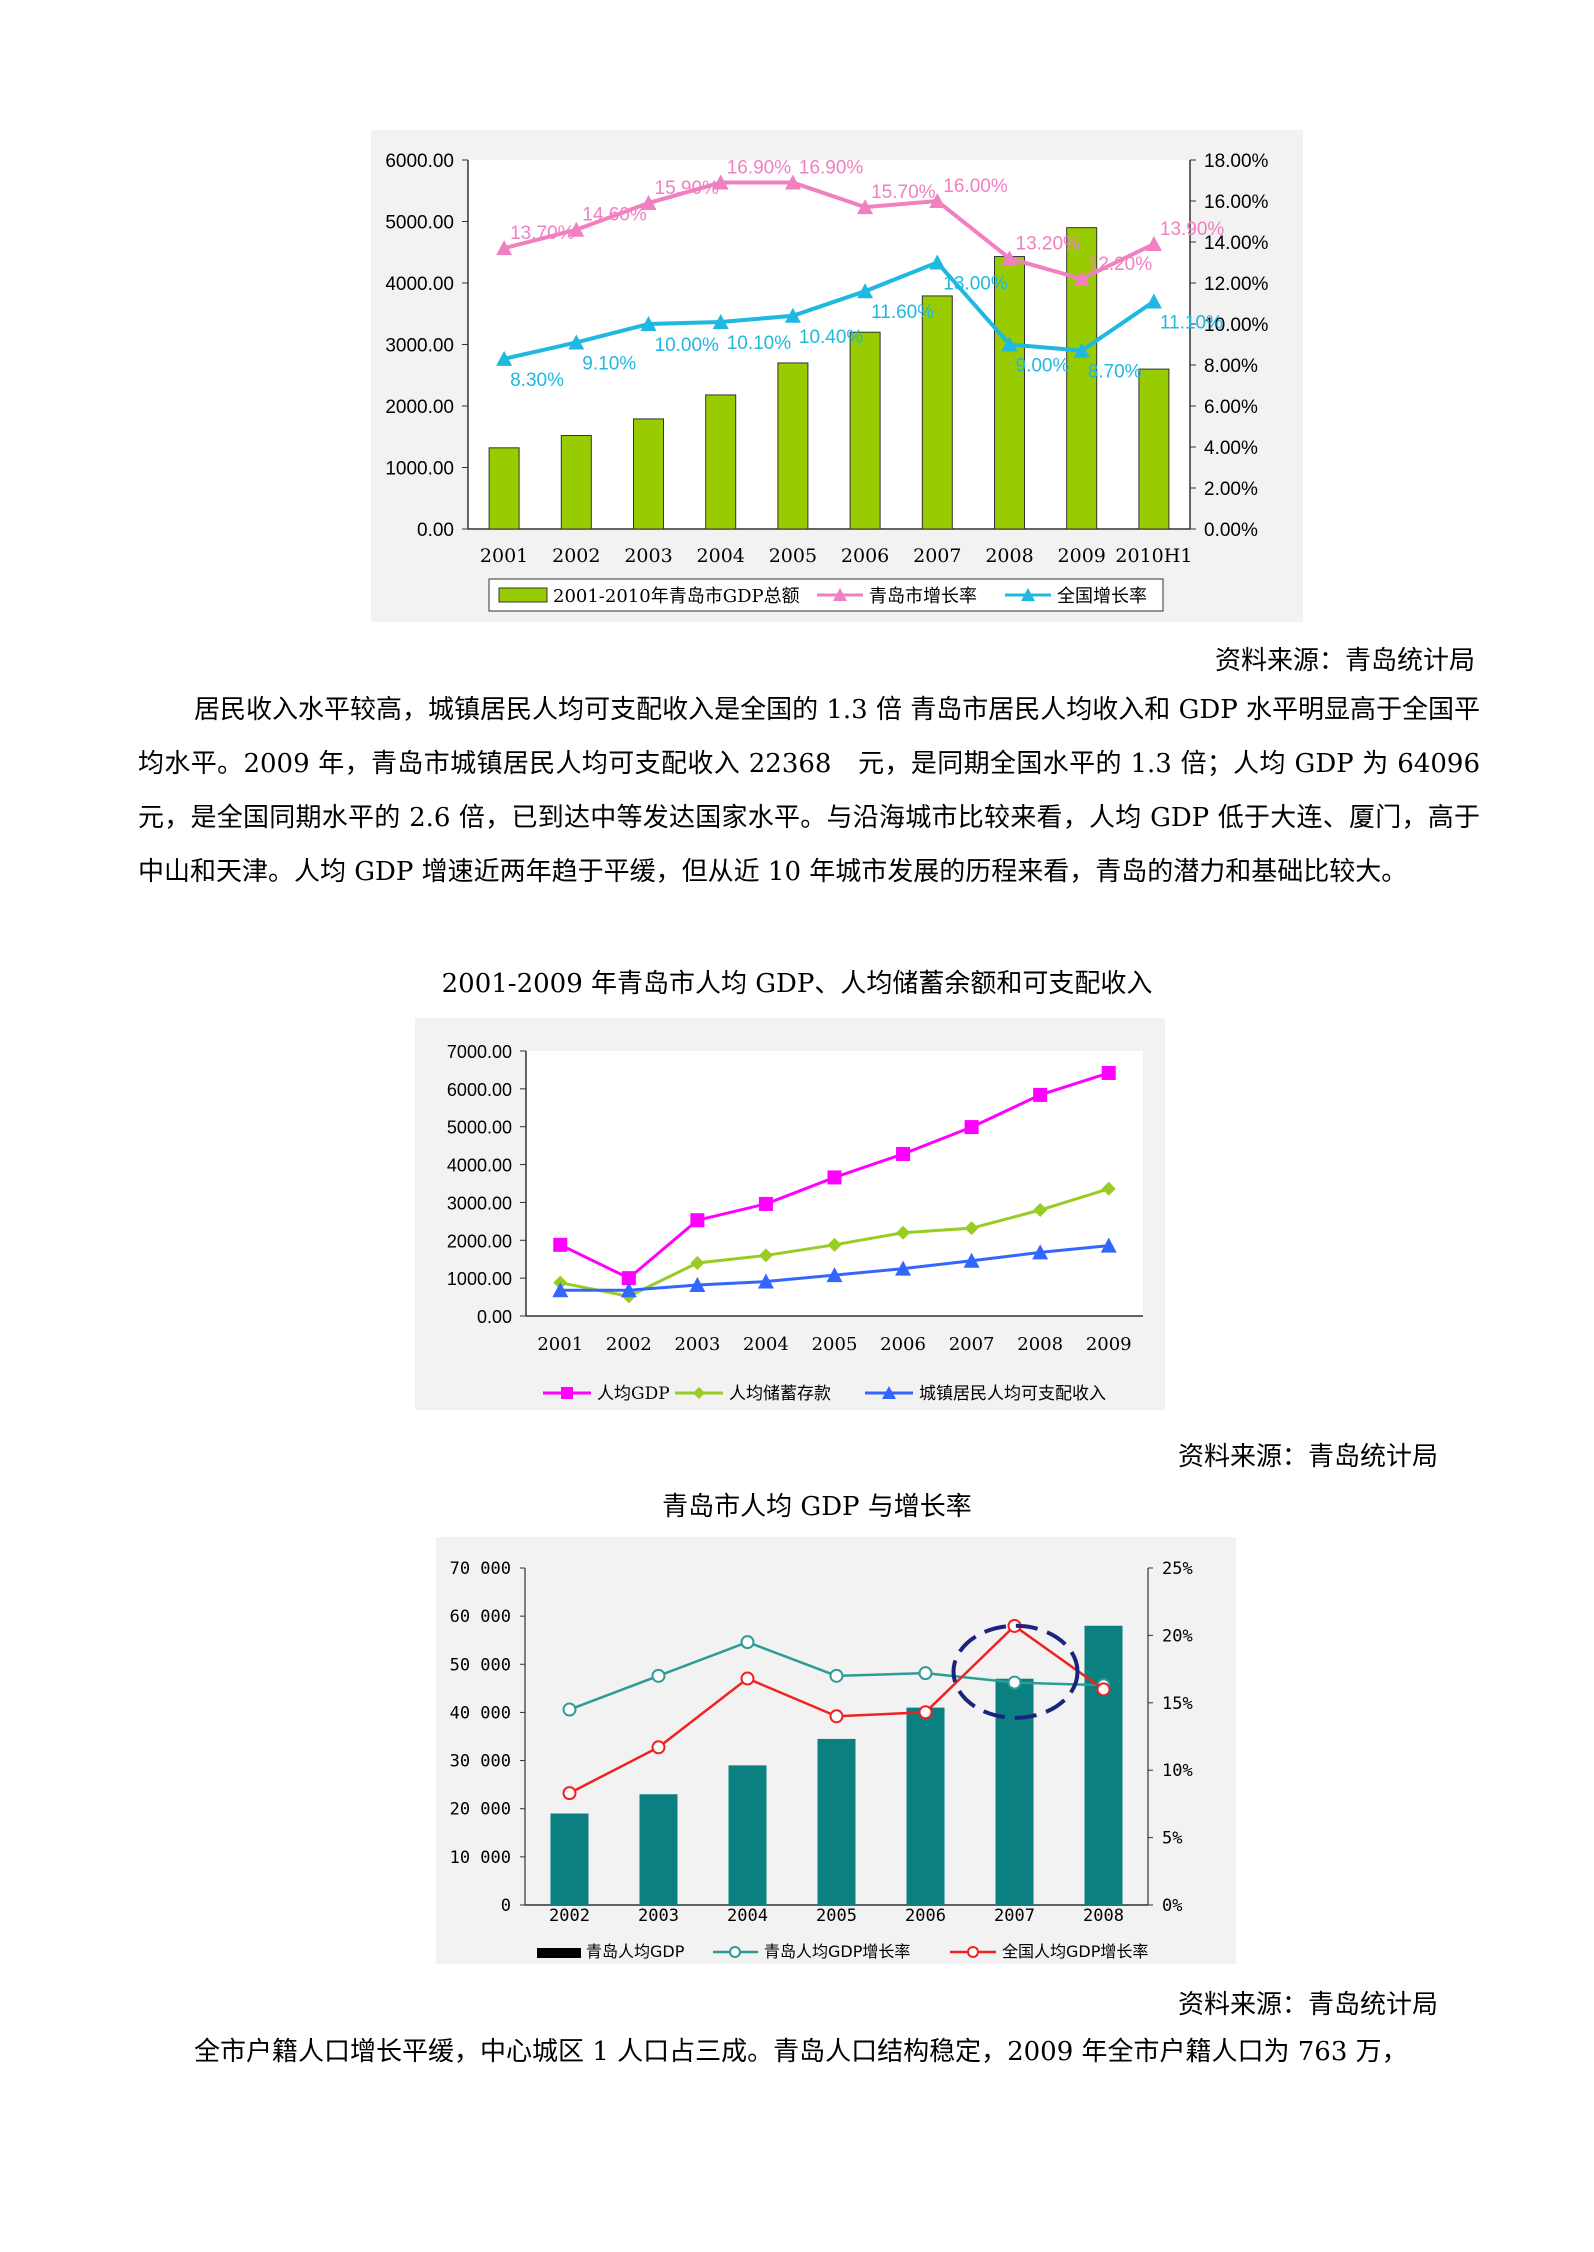 The image size is (1594, 2252). I want to click on chart1-y2-tick-label: 4.00%, so click(1231, 448).